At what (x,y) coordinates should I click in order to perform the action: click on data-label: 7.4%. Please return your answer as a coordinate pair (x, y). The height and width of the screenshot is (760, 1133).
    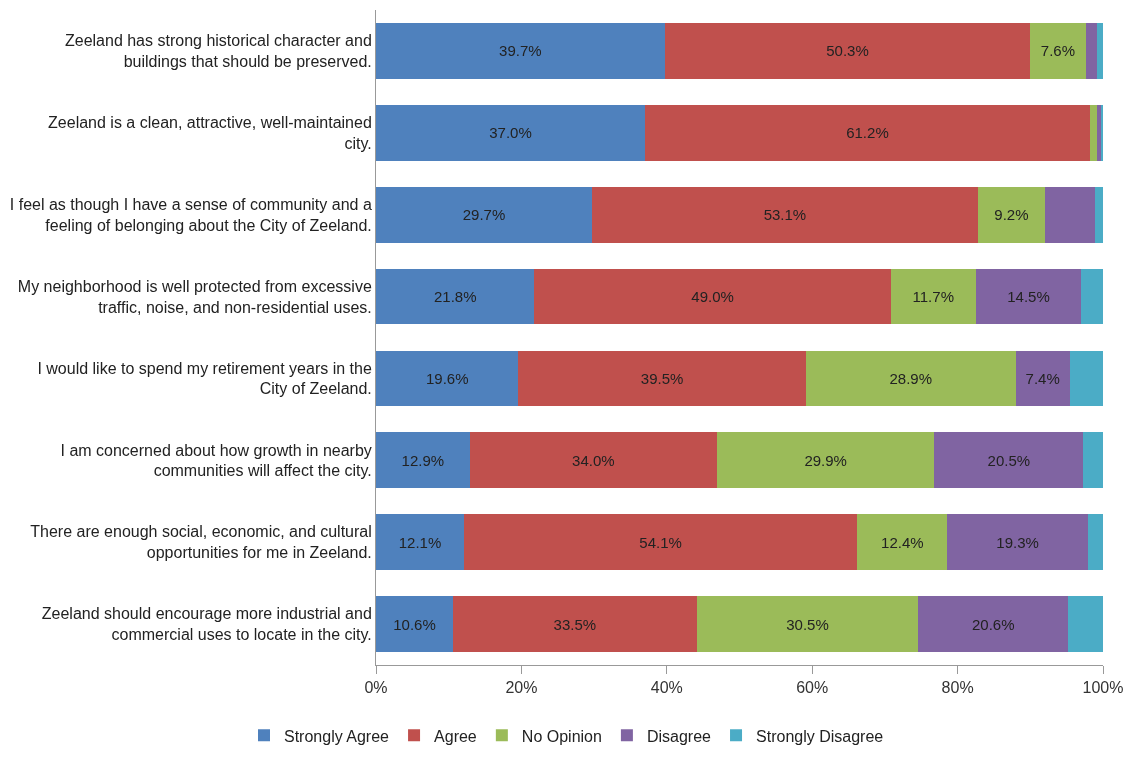
    Looking at the image, I should click on (1042, 378).